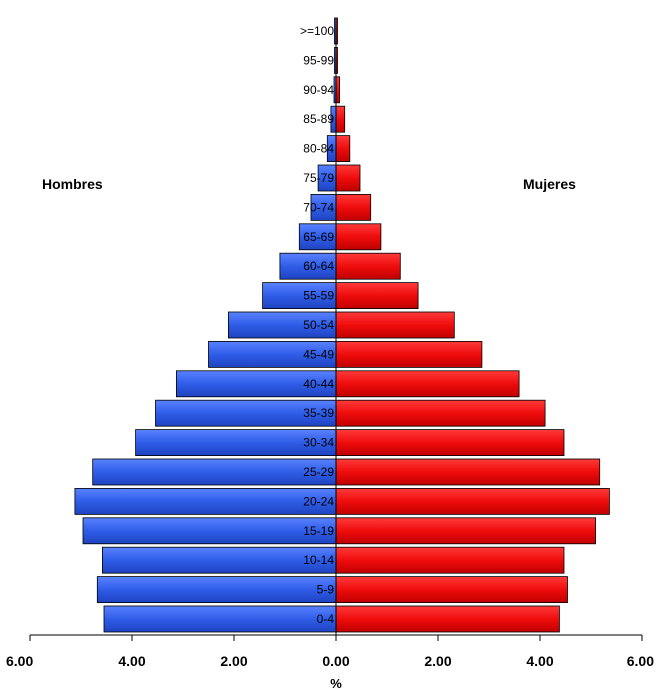 The height and width of the screenshot is (690, 656). I want to click on age-label-20-24: 20-24, so click(318, 501).